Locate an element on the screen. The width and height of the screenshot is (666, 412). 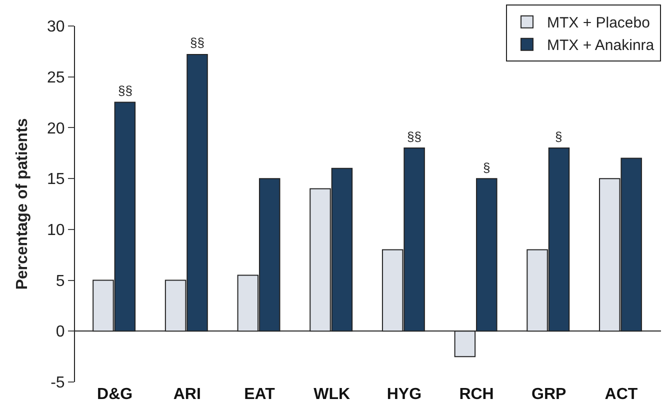
y-tick-label: 15 is located at coordinates (56, 179).